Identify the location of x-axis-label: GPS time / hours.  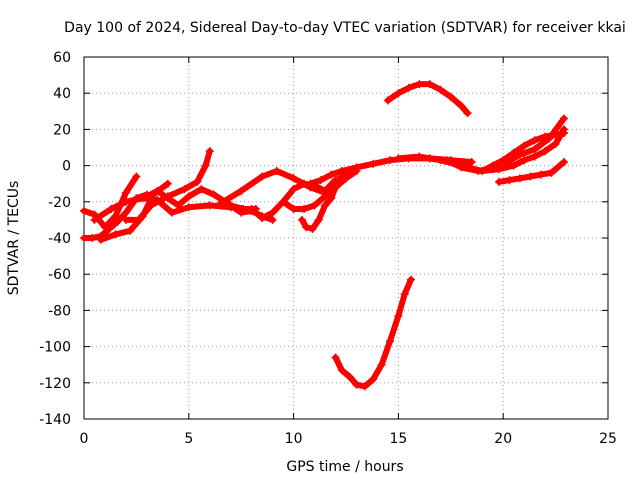
(344, 467).